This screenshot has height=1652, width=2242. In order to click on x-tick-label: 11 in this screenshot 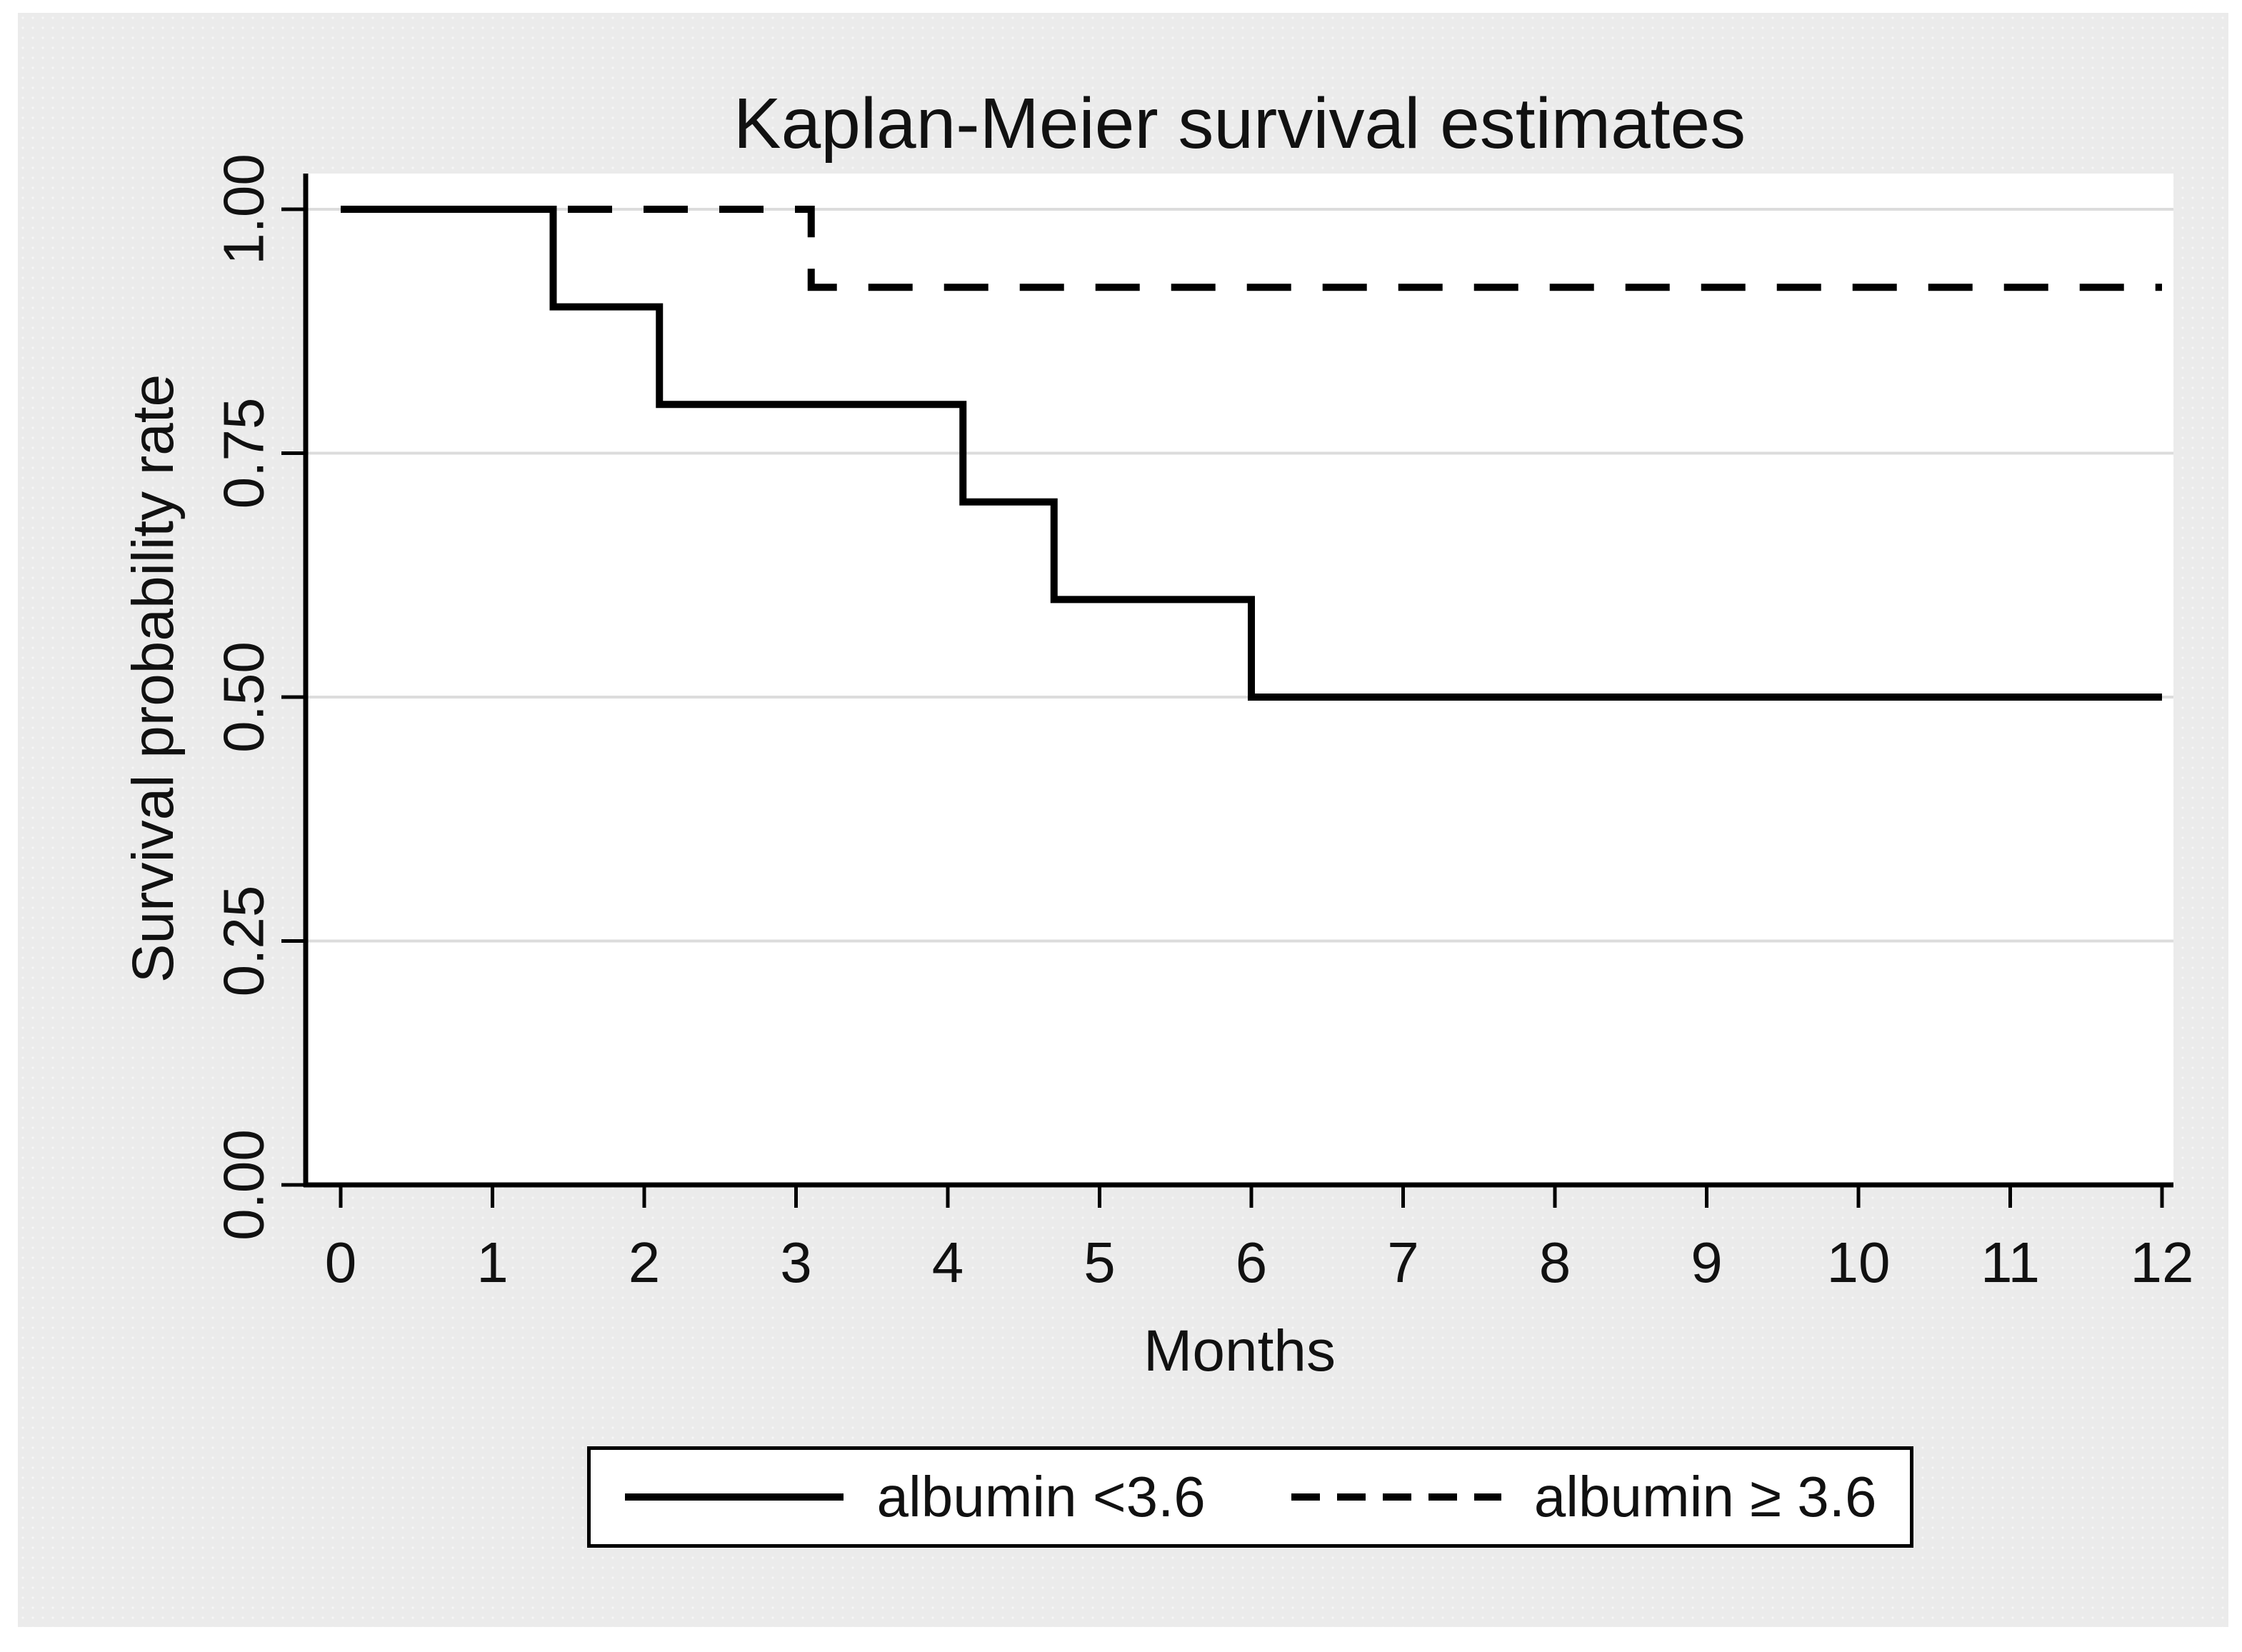, I will do `click(2010, 1262)`.